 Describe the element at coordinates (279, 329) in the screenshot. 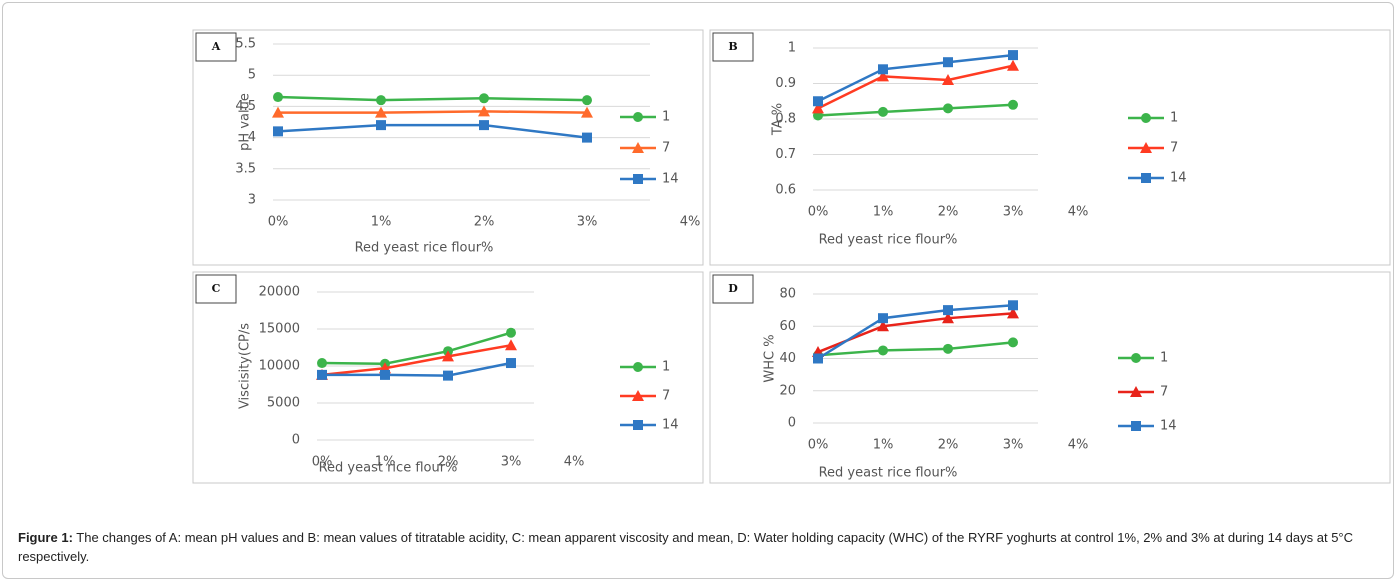

I see `y-tick-label: 15000` at that location.